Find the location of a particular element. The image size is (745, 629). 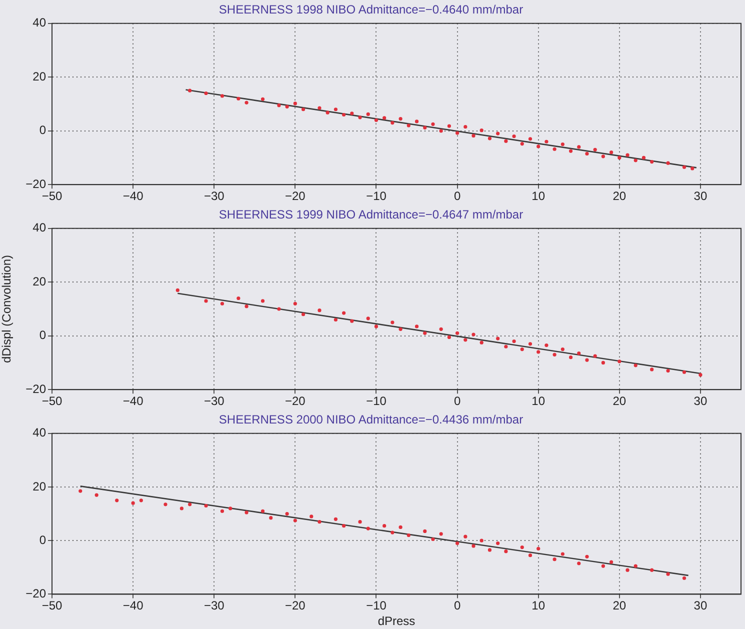

x-tick-label: −20 is located at coordinates (295, 605).